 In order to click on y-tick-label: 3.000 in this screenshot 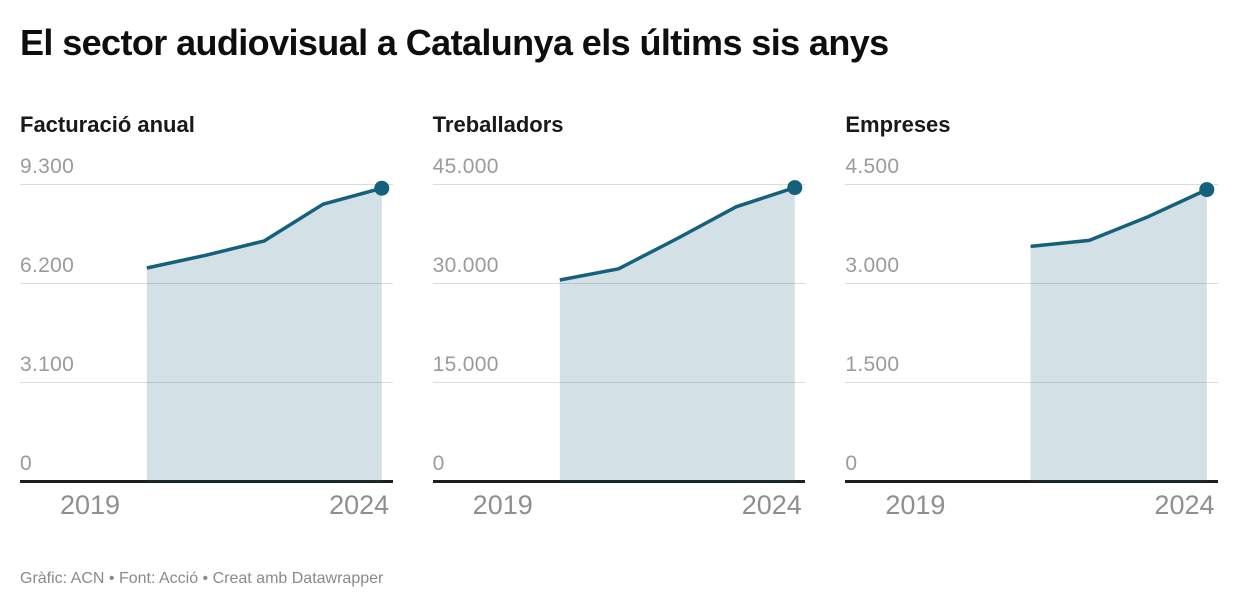, I will do `click(872, 265)`.